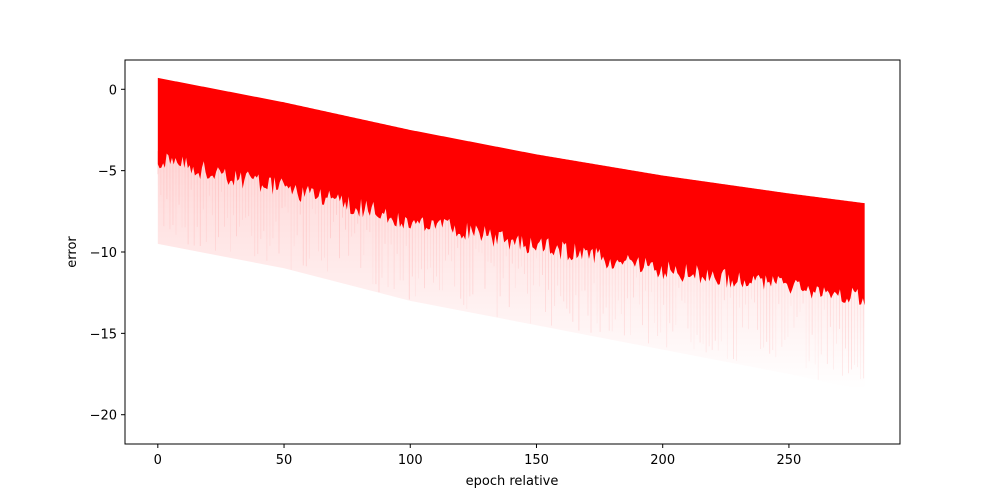  Describe the element at coordinates (158, 460) in the screenshot. I see `x-tick-label: 0` at that location.